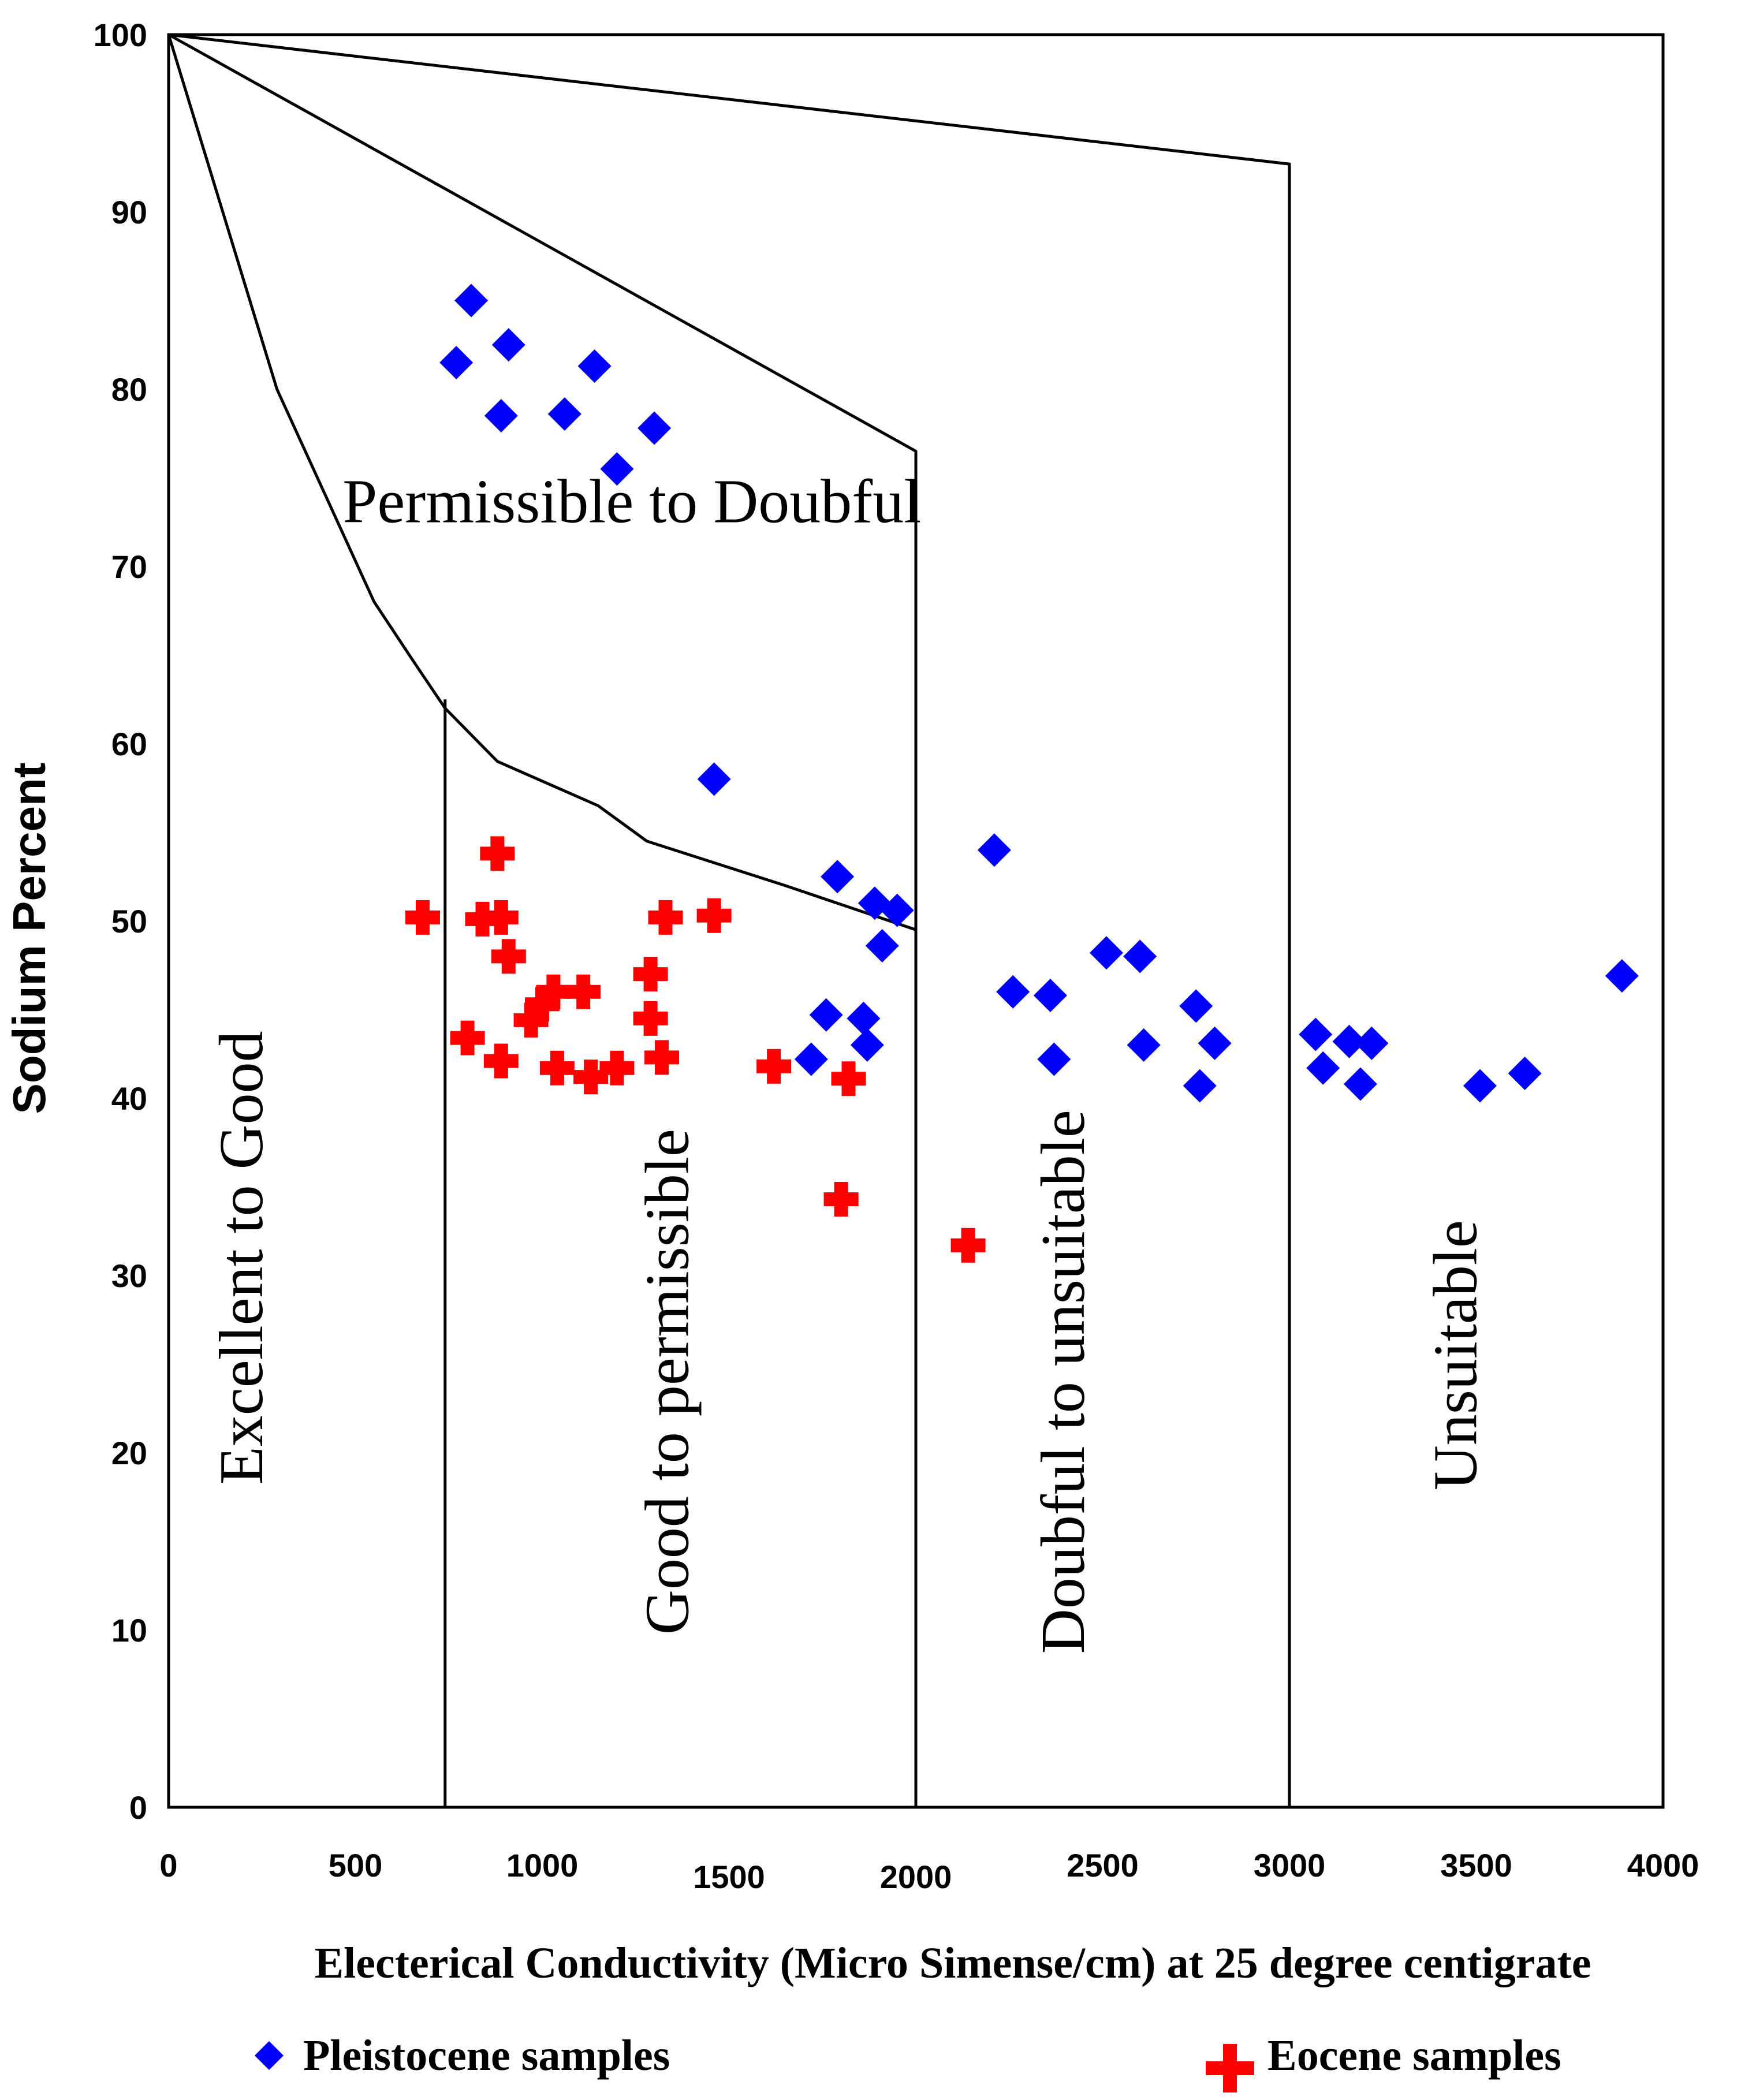 This screenshot has width=1741, height=2100. I want to click on y-axis-title: Sodium Percent, so click(29, 938).